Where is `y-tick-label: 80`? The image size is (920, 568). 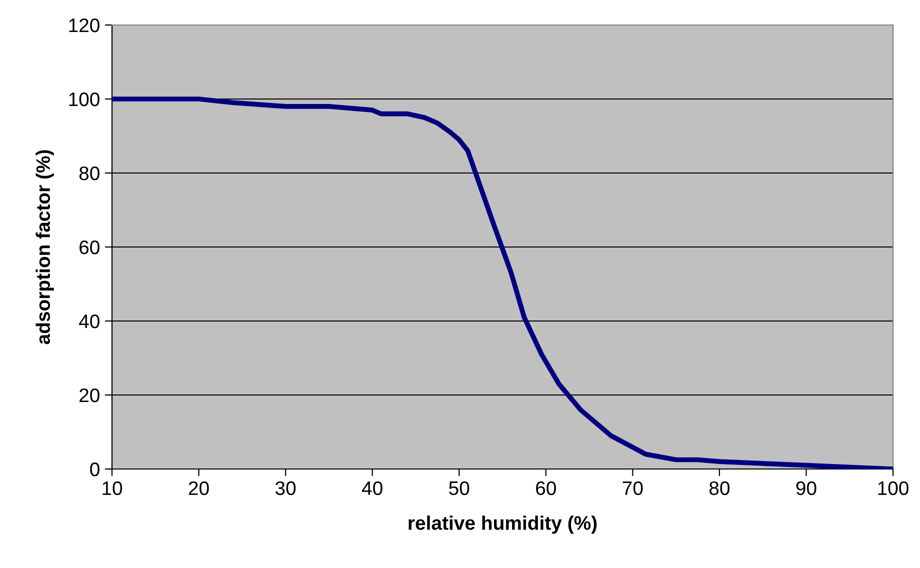 y-tick-label: 80 is located at coordinates (89, 173).